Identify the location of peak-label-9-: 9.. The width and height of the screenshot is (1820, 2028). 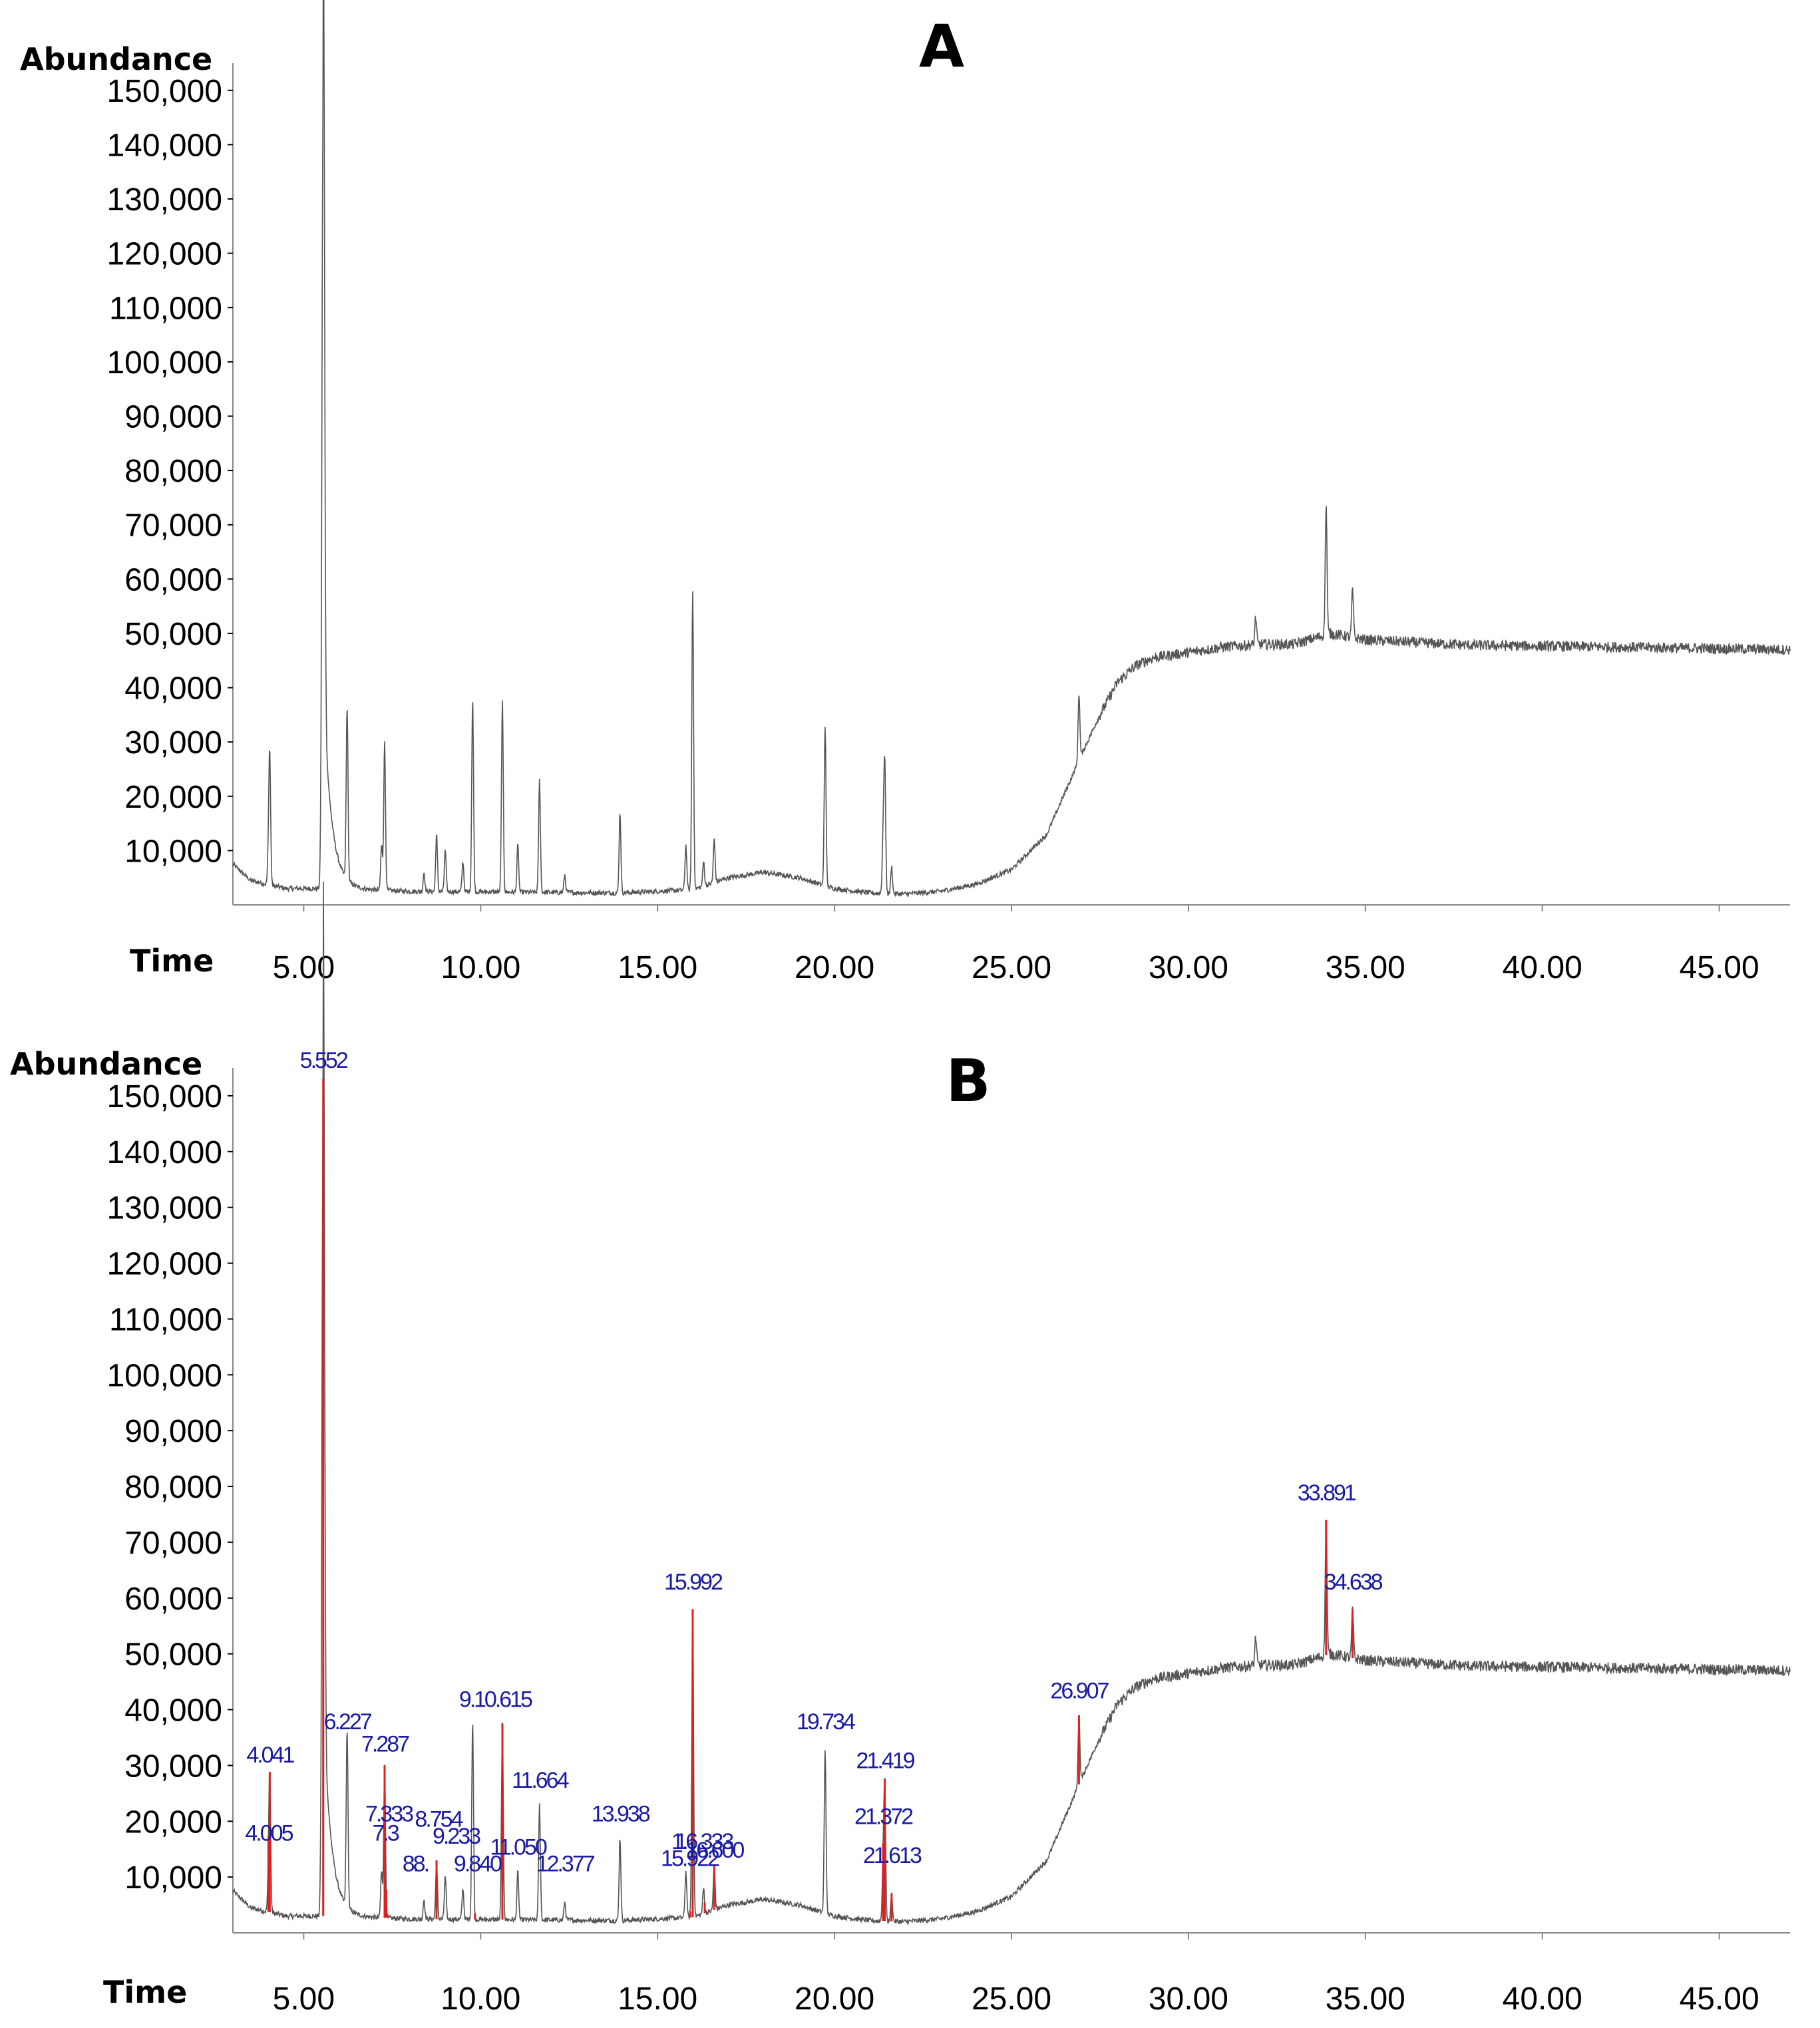
(466, 1699).